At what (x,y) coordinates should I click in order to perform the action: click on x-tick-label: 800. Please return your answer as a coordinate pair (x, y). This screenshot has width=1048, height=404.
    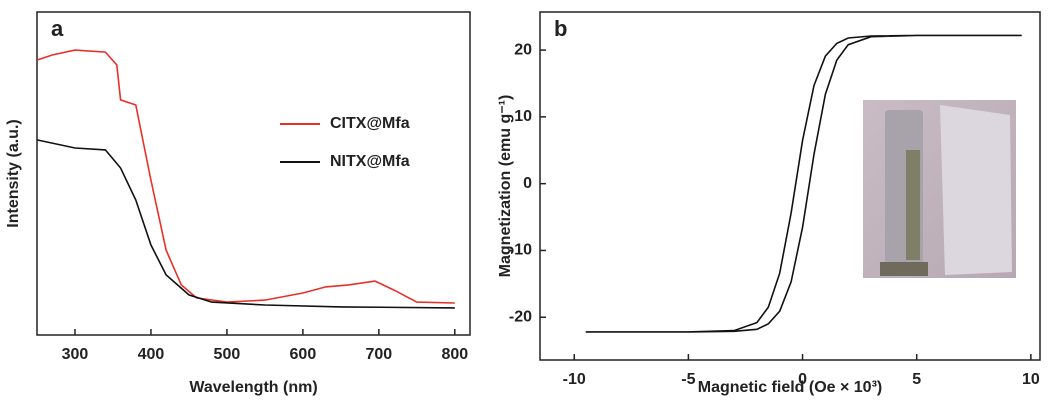
    Looking at the image, I should click on (454, 354).